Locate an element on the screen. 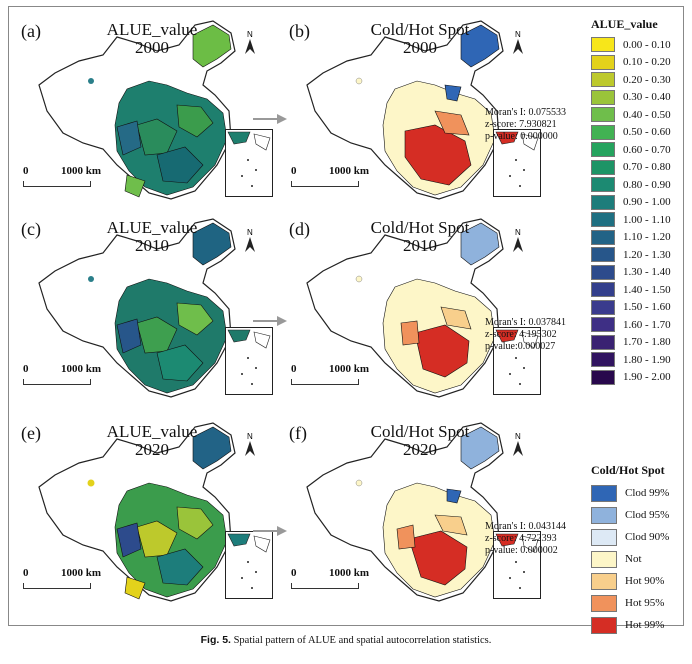 The width and height of the screenshot is (692, 664). hotspot-legend-title: Cold/Hot Spot is located at coordinates (628, 470).